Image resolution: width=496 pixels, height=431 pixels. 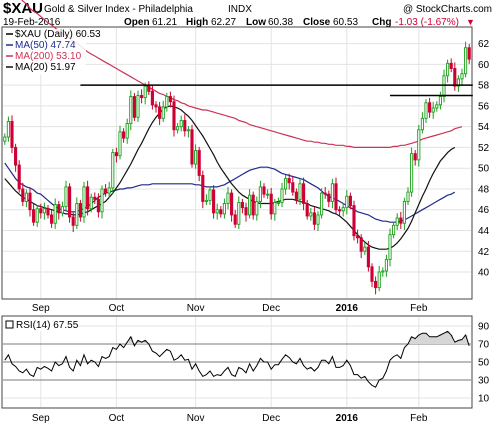 What do you see at coordinates (381, 22) in the screenshot?
I see `chg-label: Chg` at bounding box center [381, 22].